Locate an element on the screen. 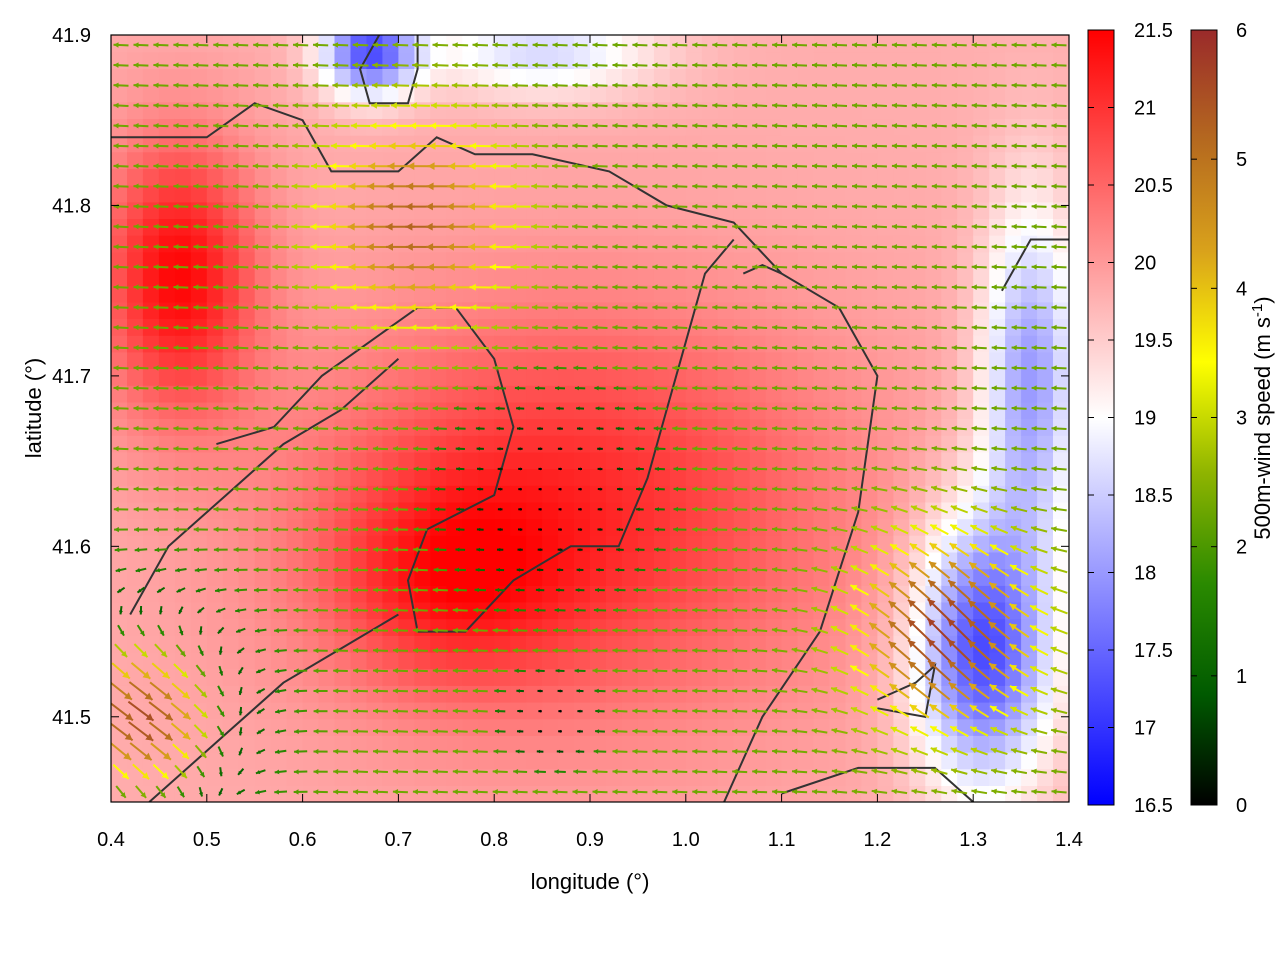 The image size is (1280, 960). wind-colorbar-label-superscript: -1 is located at coordinates (1257, 310).